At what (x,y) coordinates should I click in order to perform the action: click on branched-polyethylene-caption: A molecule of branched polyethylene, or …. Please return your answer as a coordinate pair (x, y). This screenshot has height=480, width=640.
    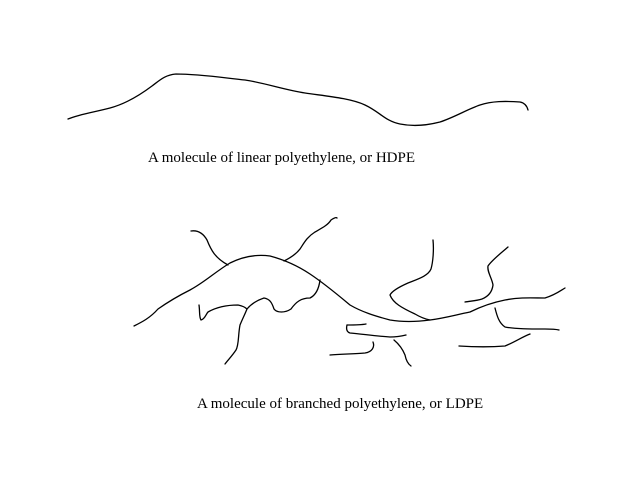
    Looking at the image, I should click on (340, 404).